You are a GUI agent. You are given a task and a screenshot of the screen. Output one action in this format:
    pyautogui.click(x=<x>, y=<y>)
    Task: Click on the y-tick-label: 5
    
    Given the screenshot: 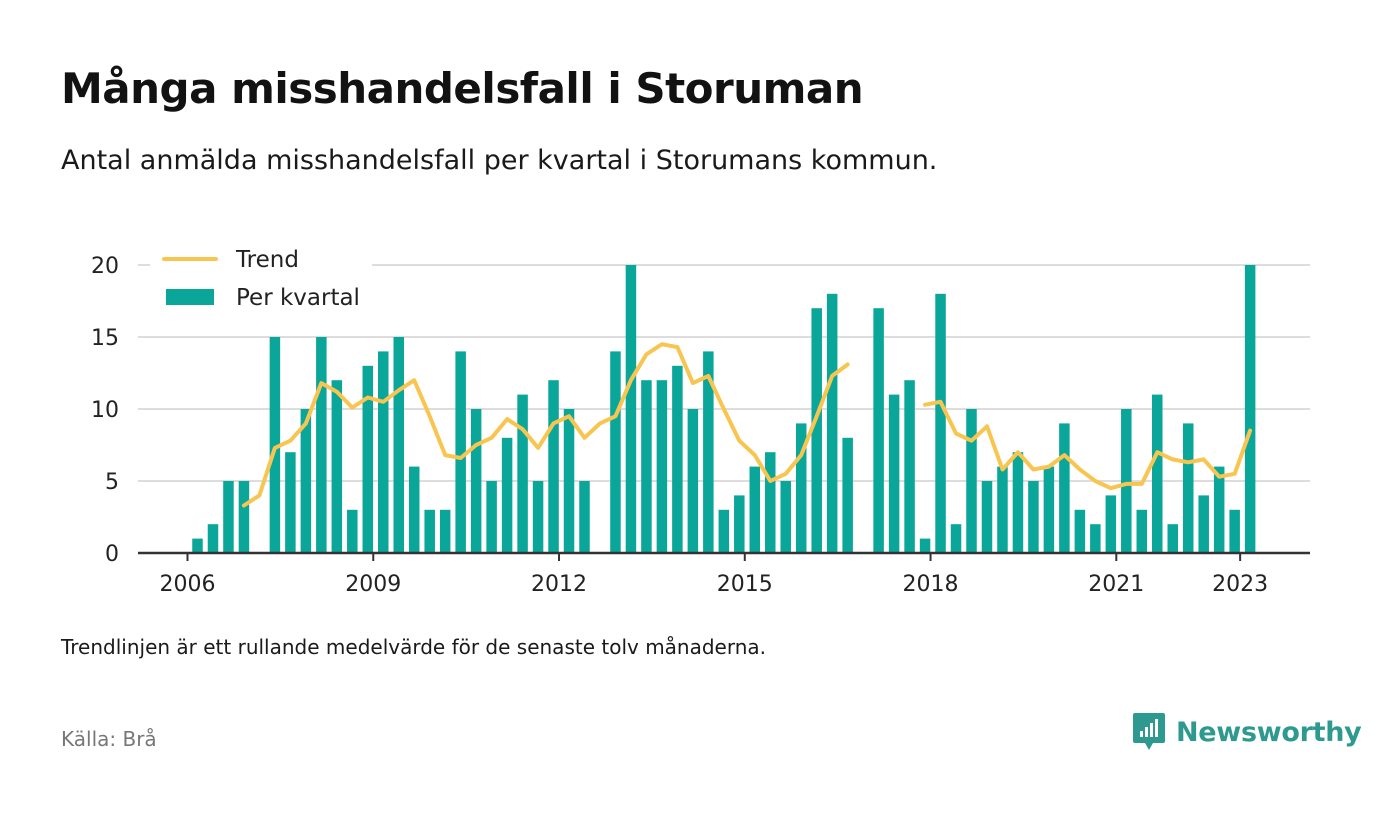 What is the action you would take?
    pyautogui.click(x=112, y=482)
    